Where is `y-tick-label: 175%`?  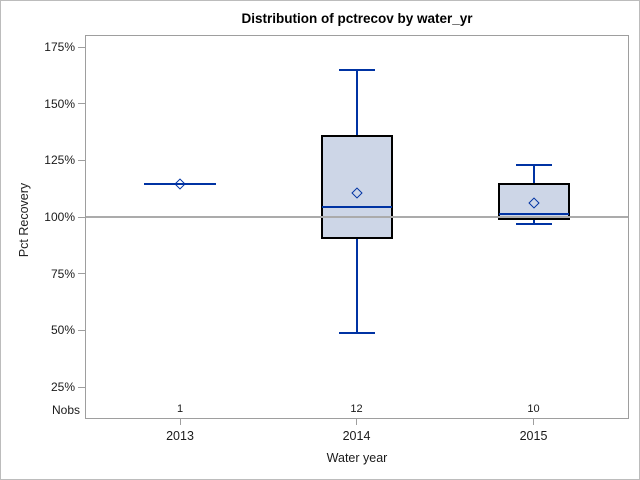 y-tick-label: 175% is located at coordinates (59, 47).